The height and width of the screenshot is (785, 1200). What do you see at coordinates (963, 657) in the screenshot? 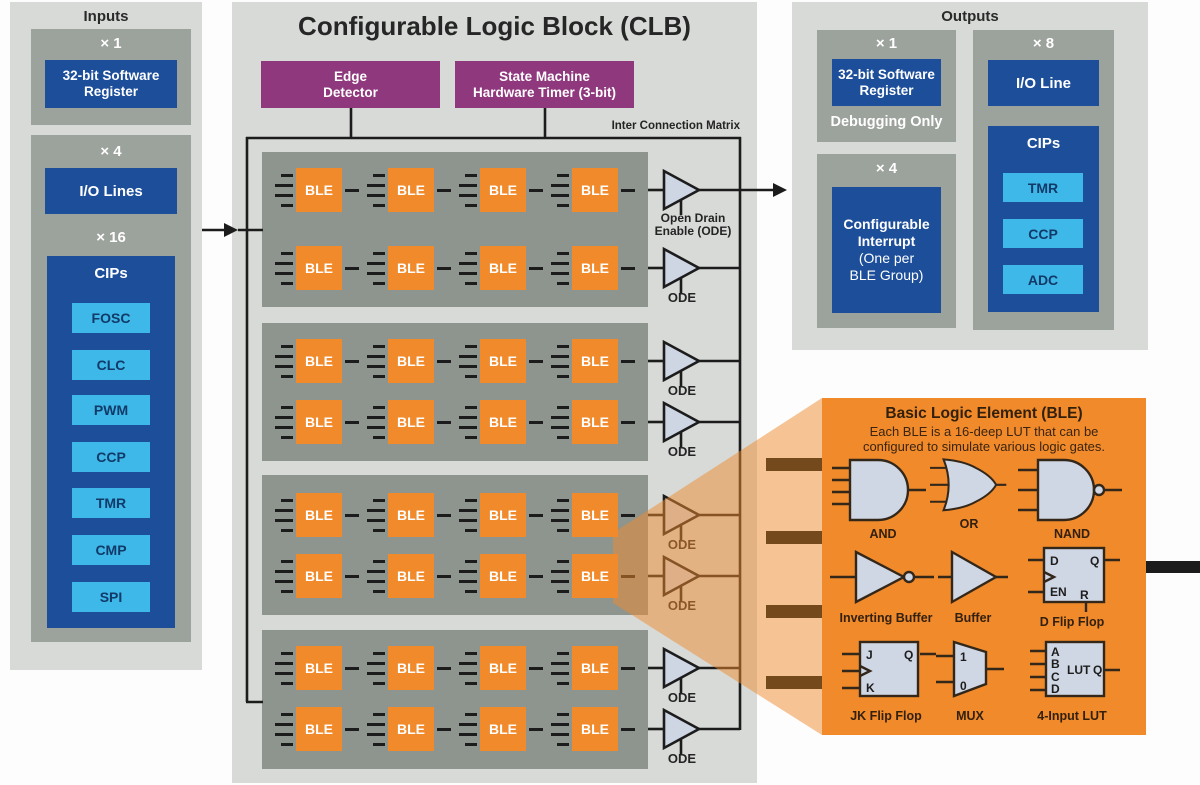
I see `svg-text: 1` at bounding box center [963, 657].